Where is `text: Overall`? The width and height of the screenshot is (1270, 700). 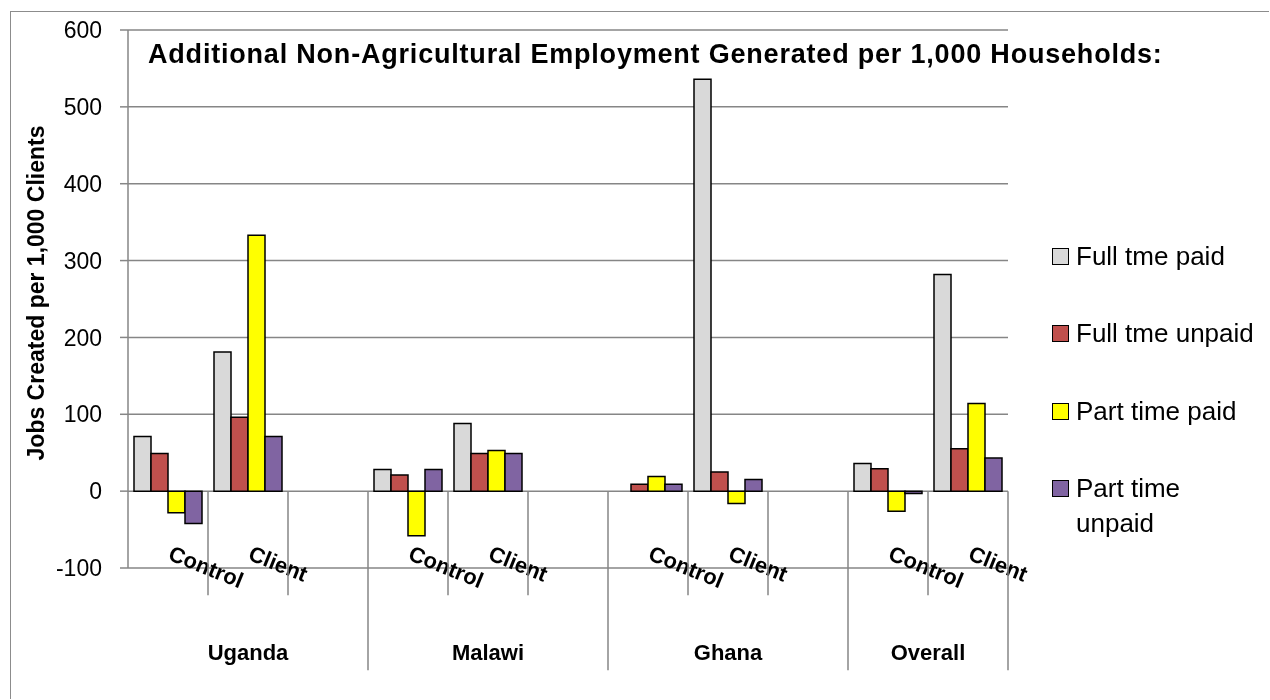
text: Overall is located at coordinates (928, 653).